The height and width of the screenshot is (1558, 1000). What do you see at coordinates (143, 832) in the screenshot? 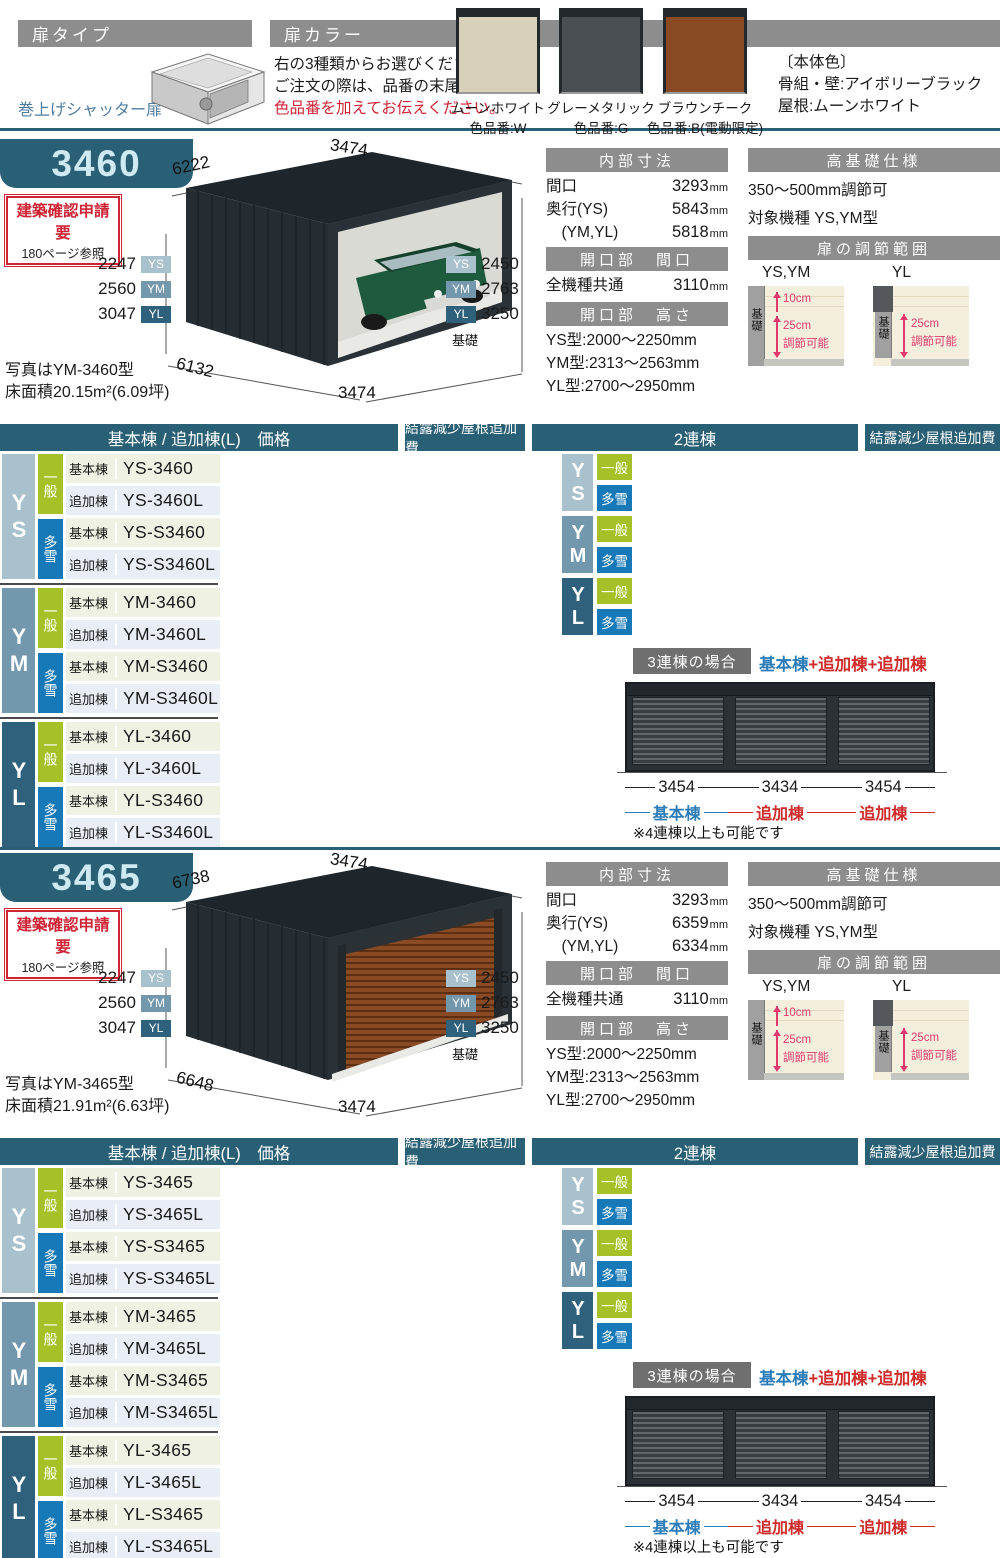
I see `price-row: 追加棟 YL-S3460L` at bounding box center [143, 832].